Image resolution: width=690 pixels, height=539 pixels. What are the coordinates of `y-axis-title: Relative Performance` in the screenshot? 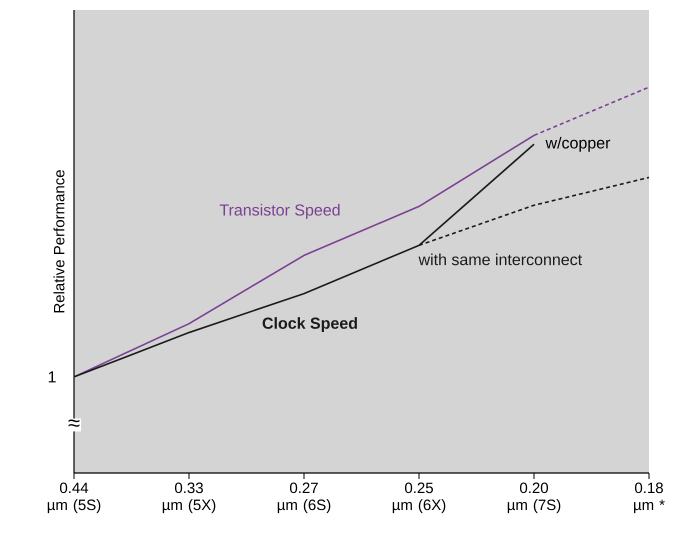 It's located at (58, 241).